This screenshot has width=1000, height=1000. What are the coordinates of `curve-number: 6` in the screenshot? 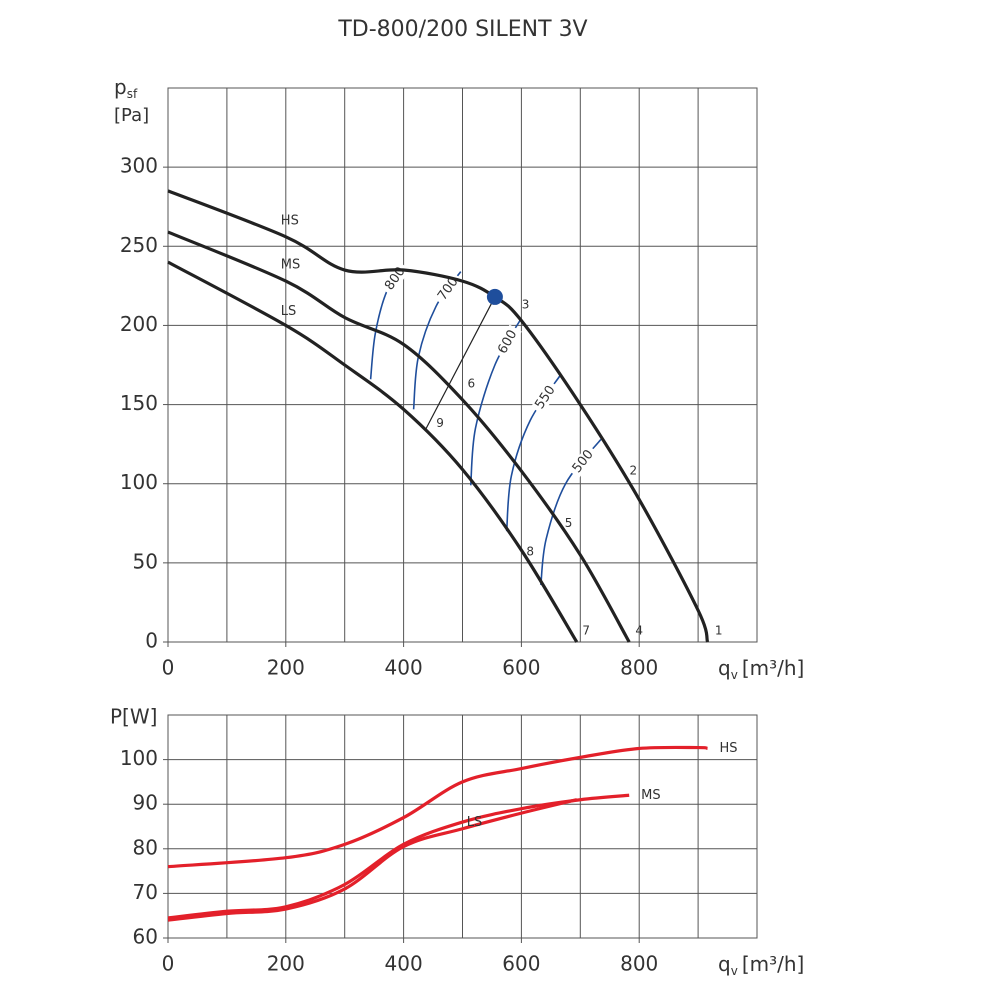 It's located at (472, 383).